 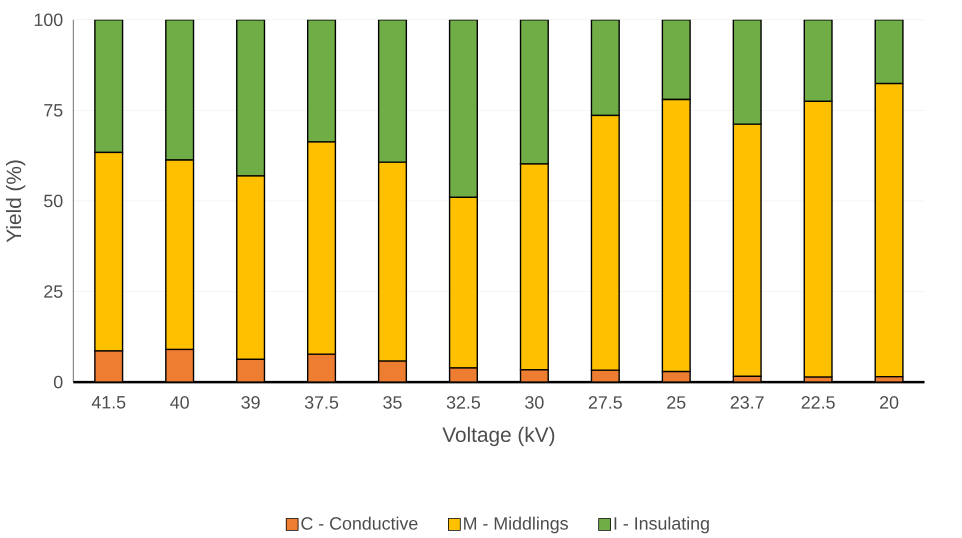 I want to click on x-tick-label: 22.5, so click(x=818, y=402).